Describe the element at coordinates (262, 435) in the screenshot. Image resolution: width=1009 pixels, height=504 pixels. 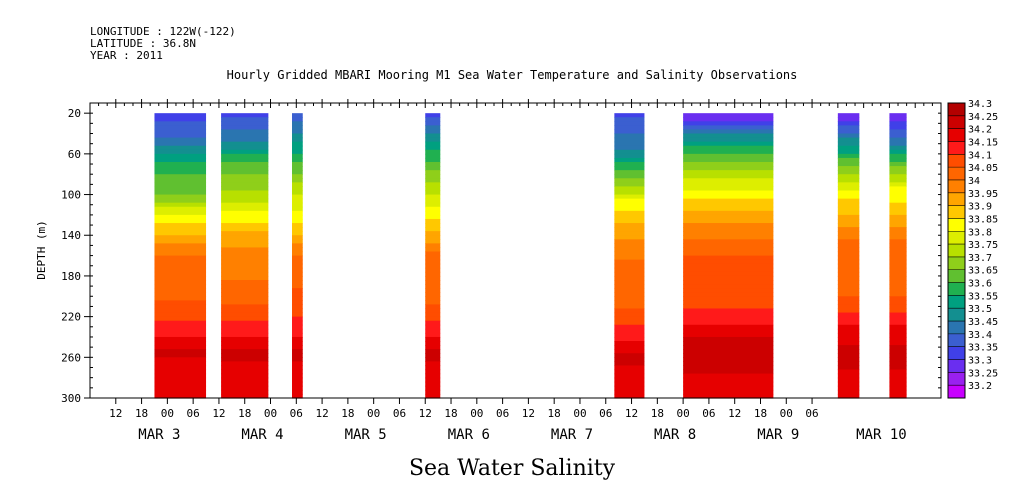
I see `x-day-label: MAR 4` at that location.